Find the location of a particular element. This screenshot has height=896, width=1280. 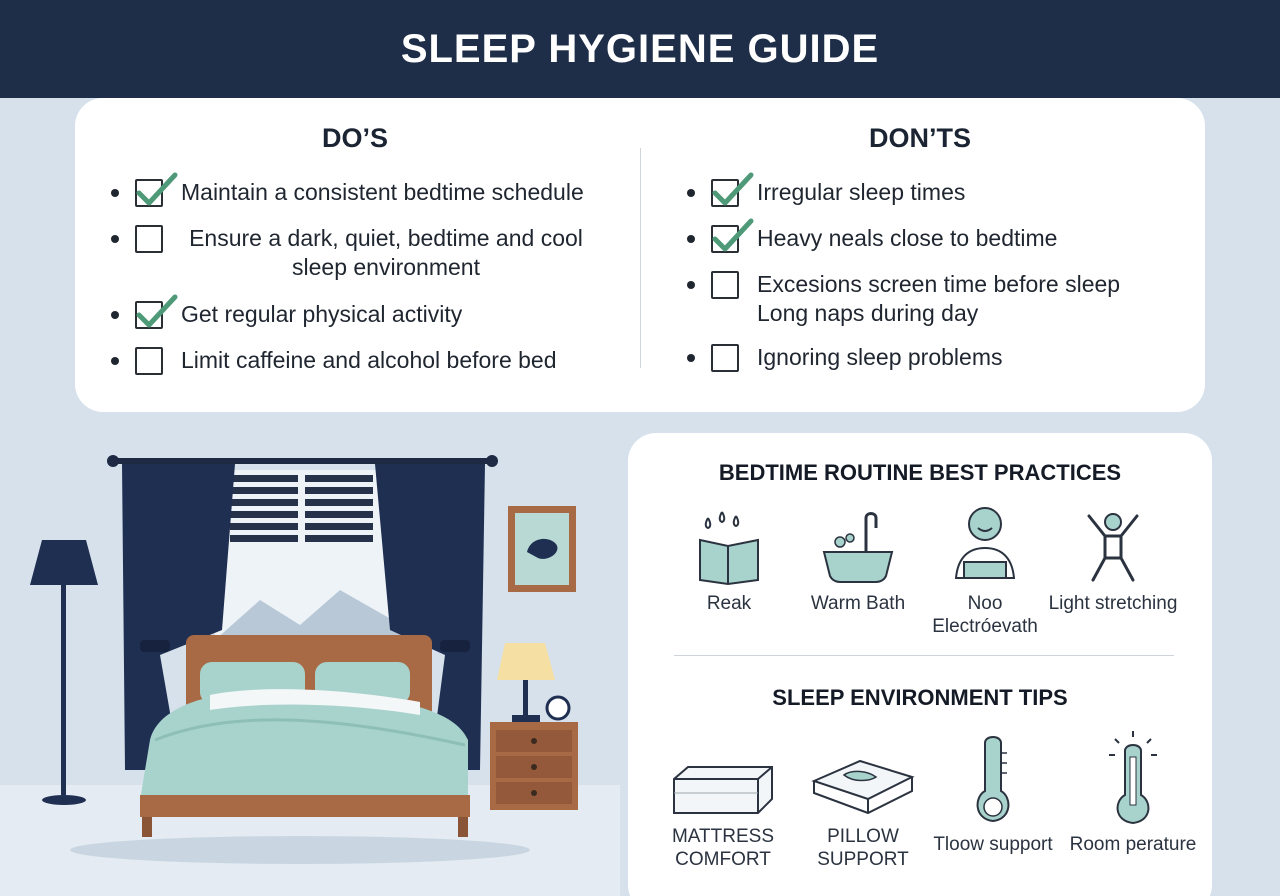

environment-item-thermometer: Tloow support is located at coordinates (993, 794).